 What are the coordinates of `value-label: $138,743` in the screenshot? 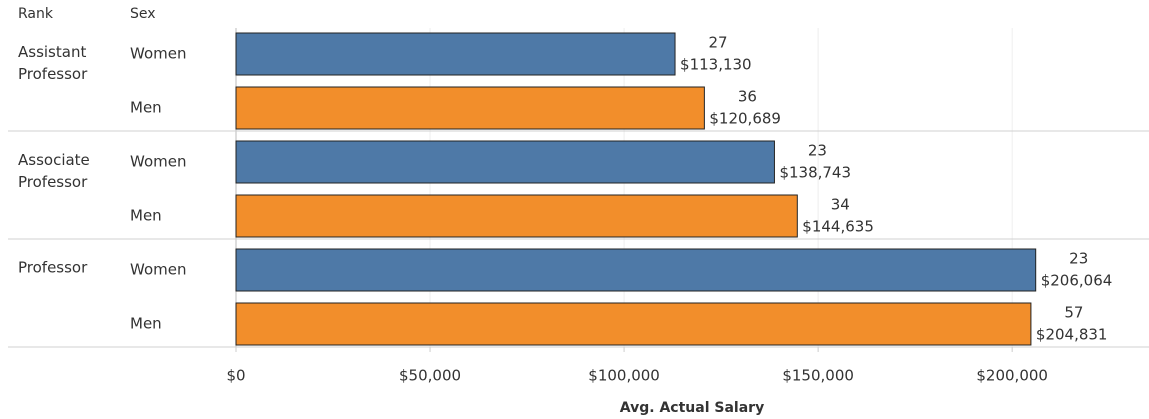 It's located at (815, 173).